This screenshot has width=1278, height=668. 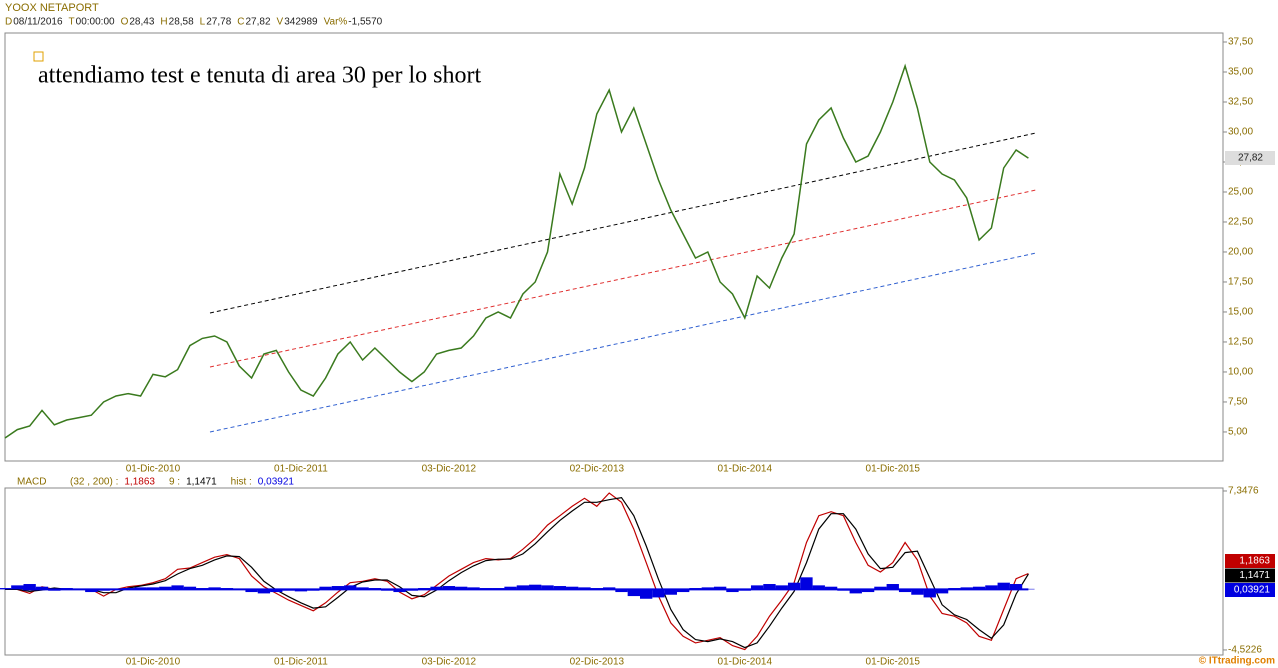 What do you see at coordinates (1243, 491) in the screenshot?
I see `y-tick-label: 7,3476` at bounding box center [1243, 491].